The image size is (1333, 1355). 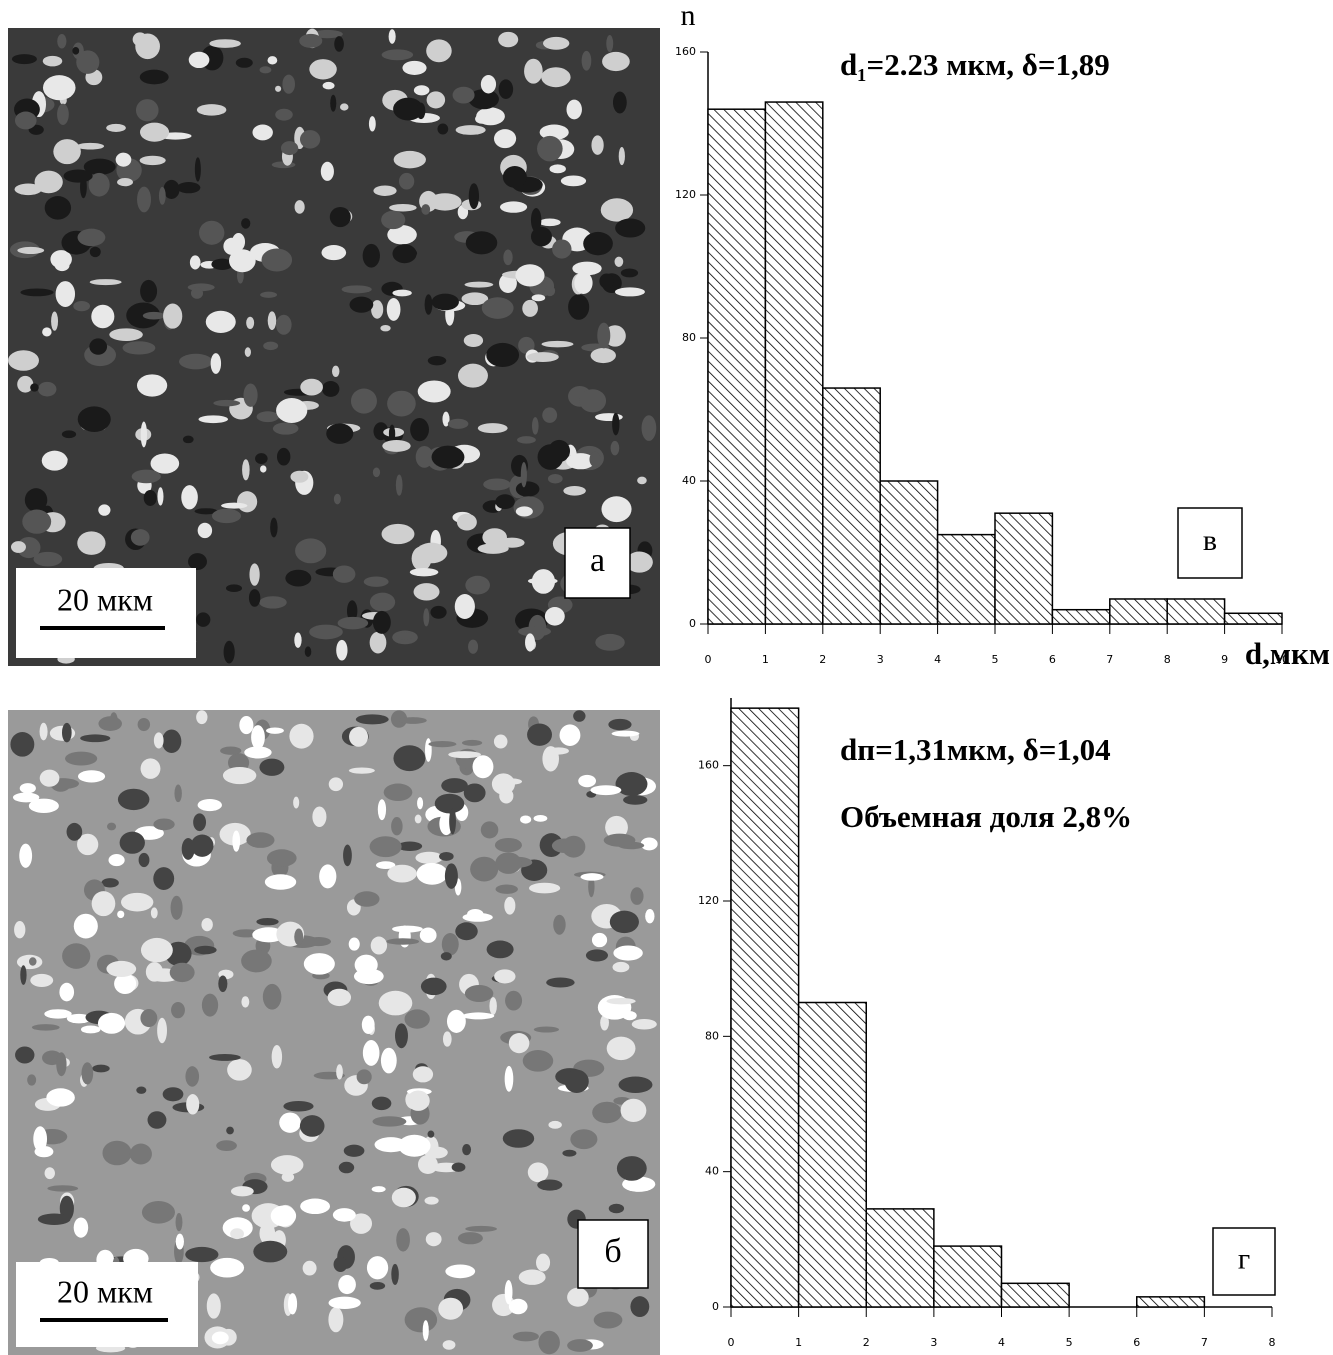 What do you see at coordinates (1272, 1342) in the screenshot?
I see `x-tick-label: 8` at bounding box center [1272, 1342].